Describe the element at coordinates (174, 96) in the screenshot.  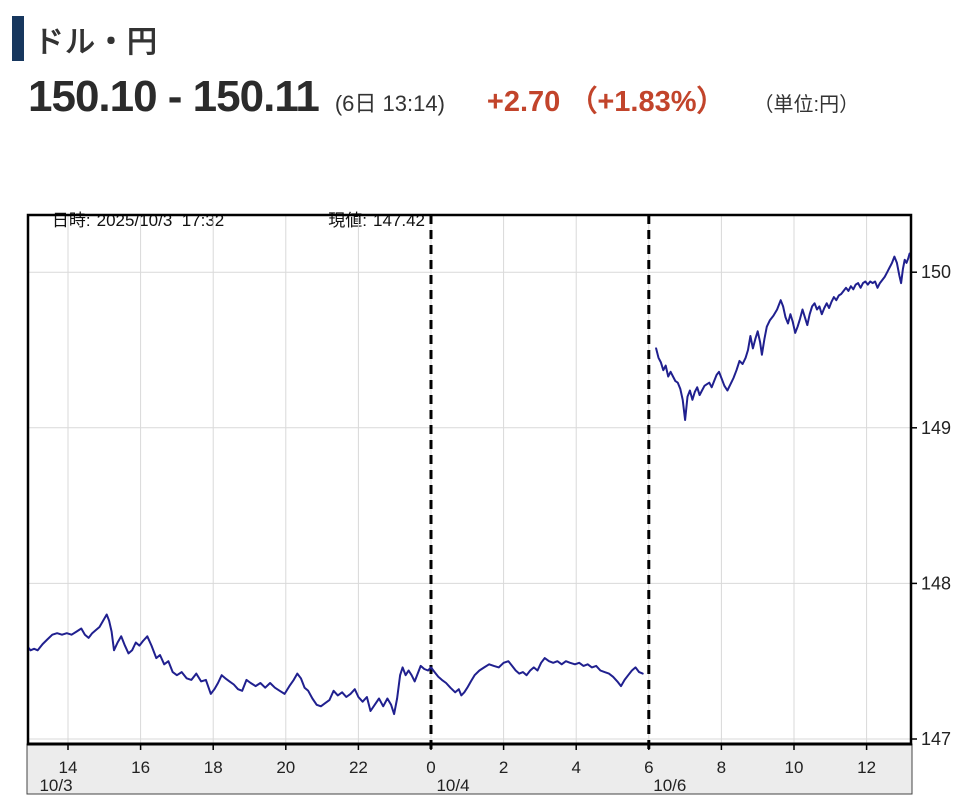
I see `bid-ask-quote: 150.10 - 150.11` at that location.